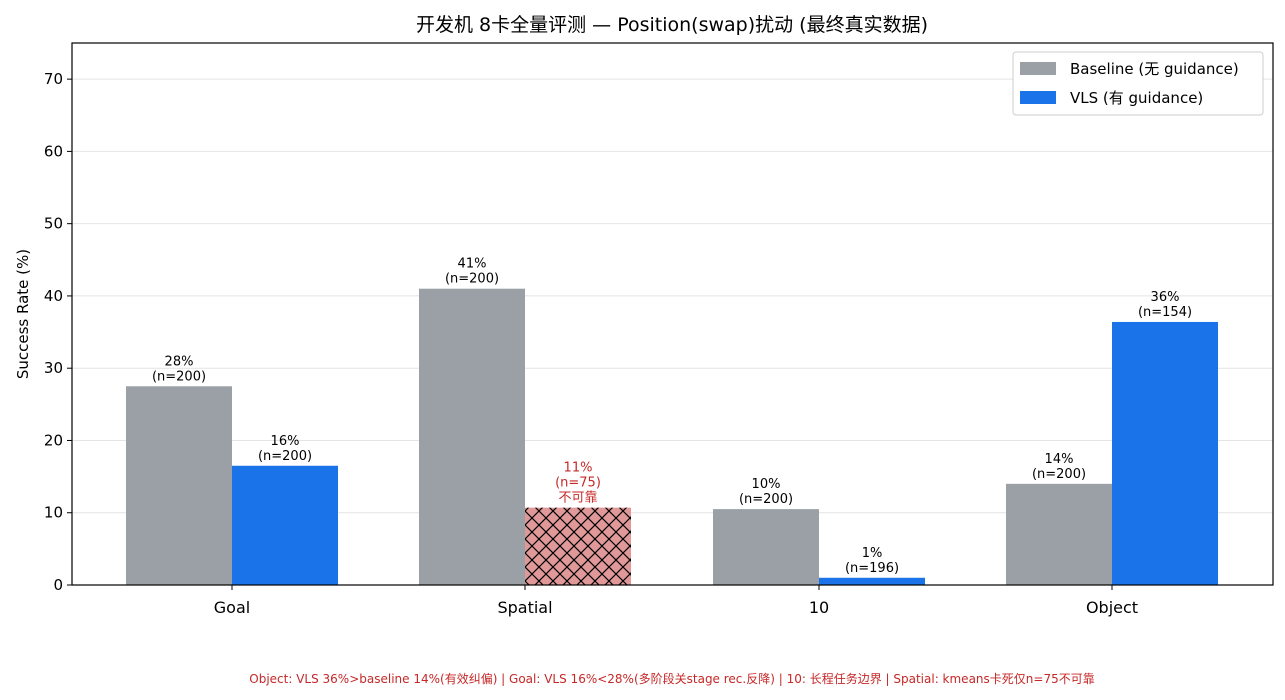  I want to click on x-tick-label: Goal, so click(232, 607).